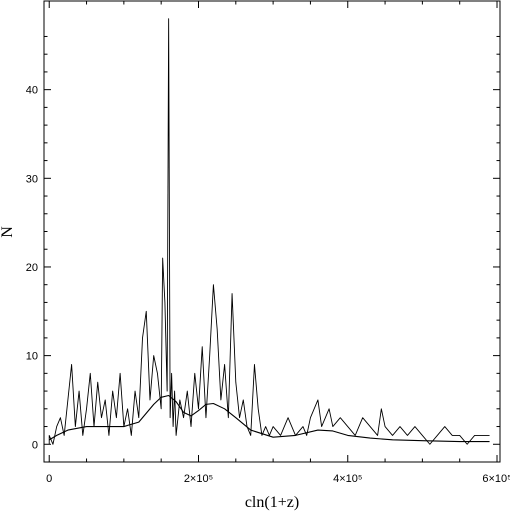  What do you see at coordinates (32, 357) in the screenshot?
I see `y-tick-label: 10` at bounding box center [32, 357].